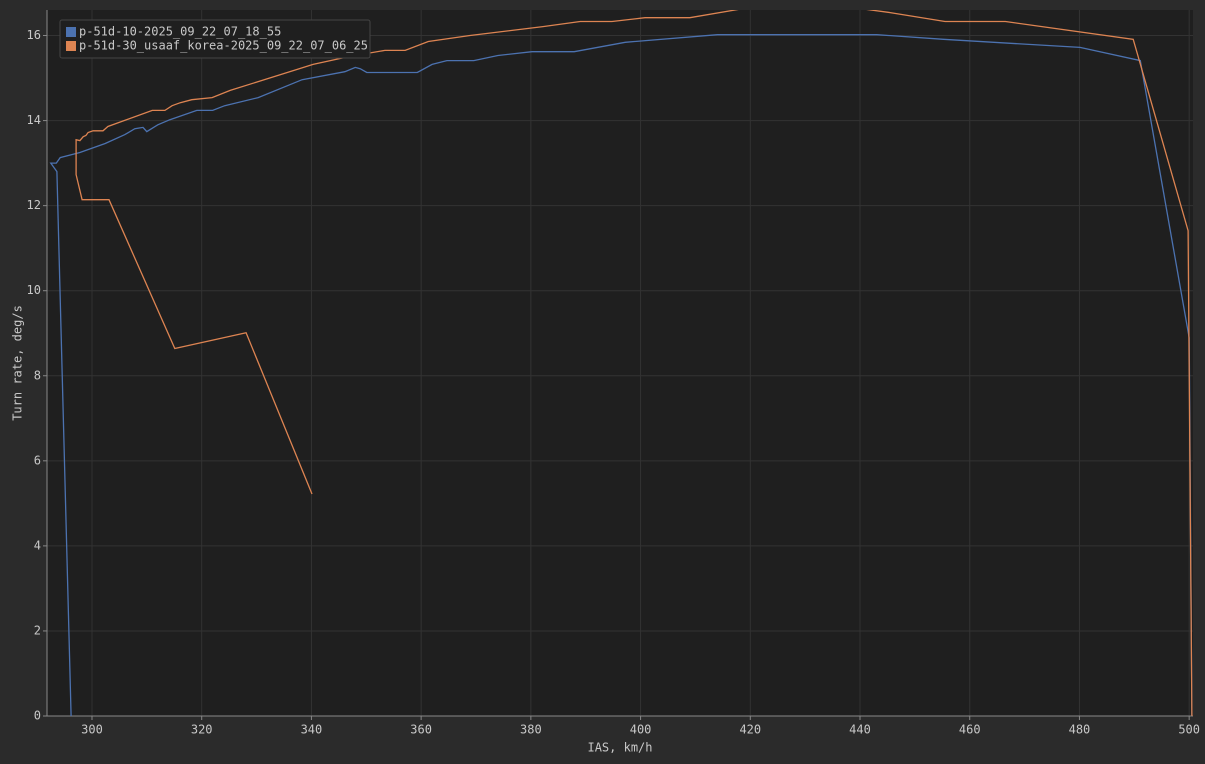 This screenshot has width=1205, height=764. I want to click on y-tick-label: 4, so click(37, 545).